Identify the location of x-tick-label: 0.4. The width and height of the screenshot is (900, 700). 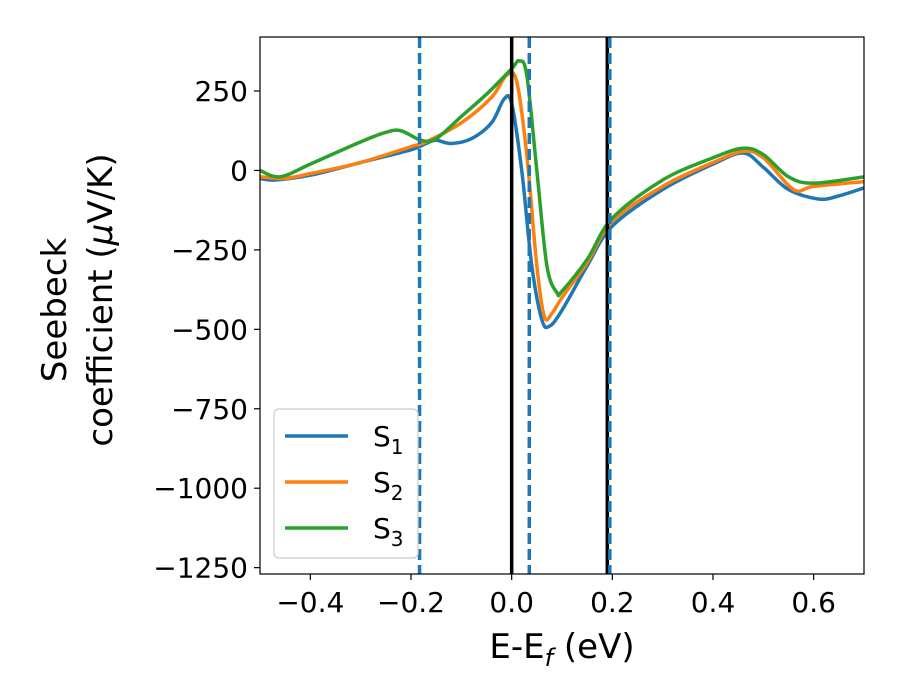
(713, 602).